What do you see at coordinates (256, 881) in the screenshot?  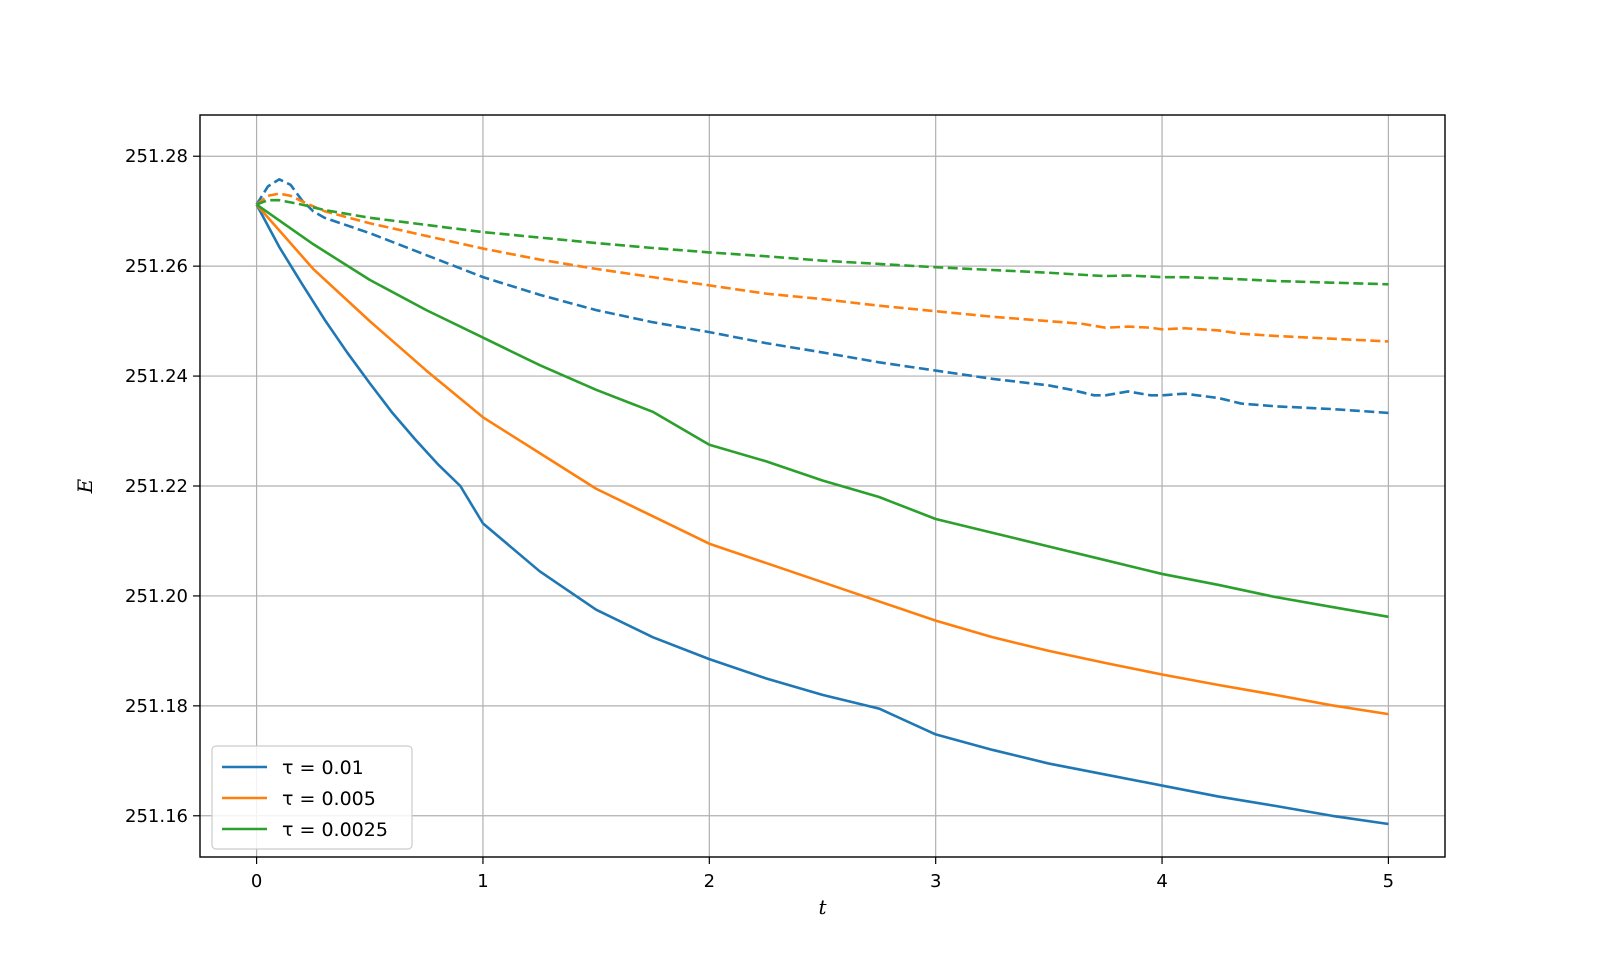 I see `x-tick-label: 0` at bounding box center [256, 881].